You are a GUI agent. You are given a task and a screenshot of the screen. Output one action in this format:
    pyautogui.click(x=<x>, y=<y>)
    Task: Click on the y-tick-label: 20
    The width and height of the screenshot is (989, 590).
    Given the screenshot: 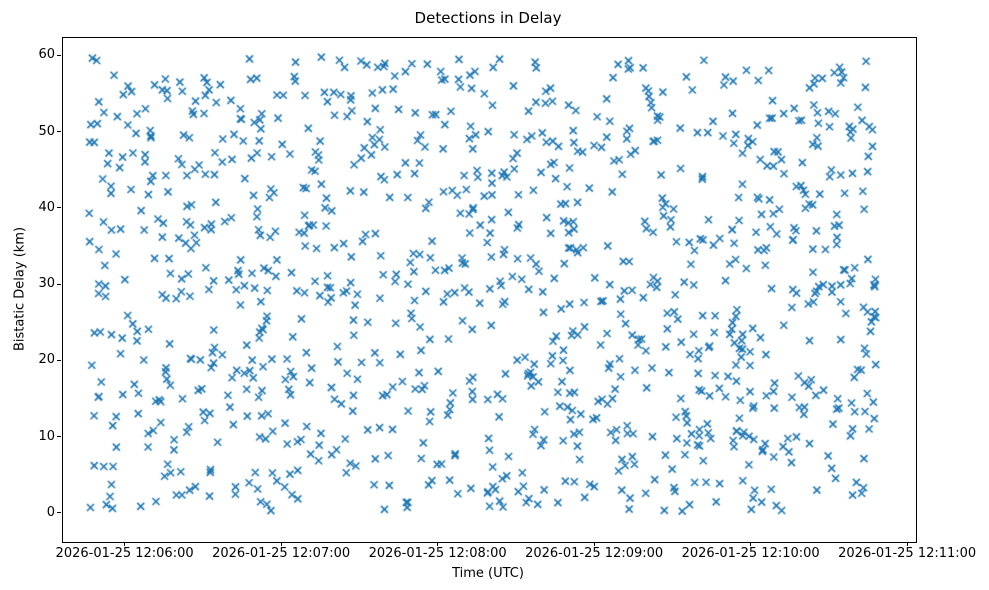 What is the action you would take?
    pyautogui.click(x=46, y=360)
    